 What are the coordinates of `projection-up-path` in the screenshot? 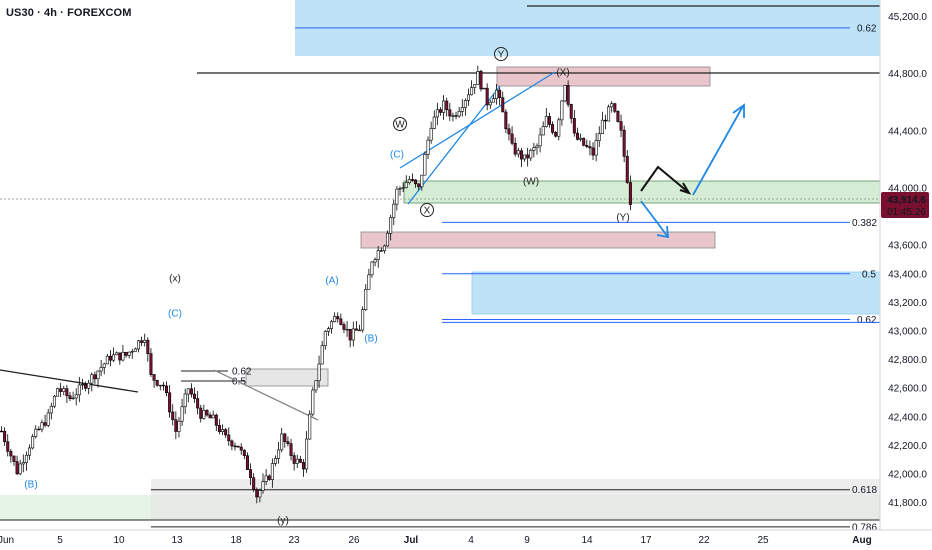 It's located at (718, 150).